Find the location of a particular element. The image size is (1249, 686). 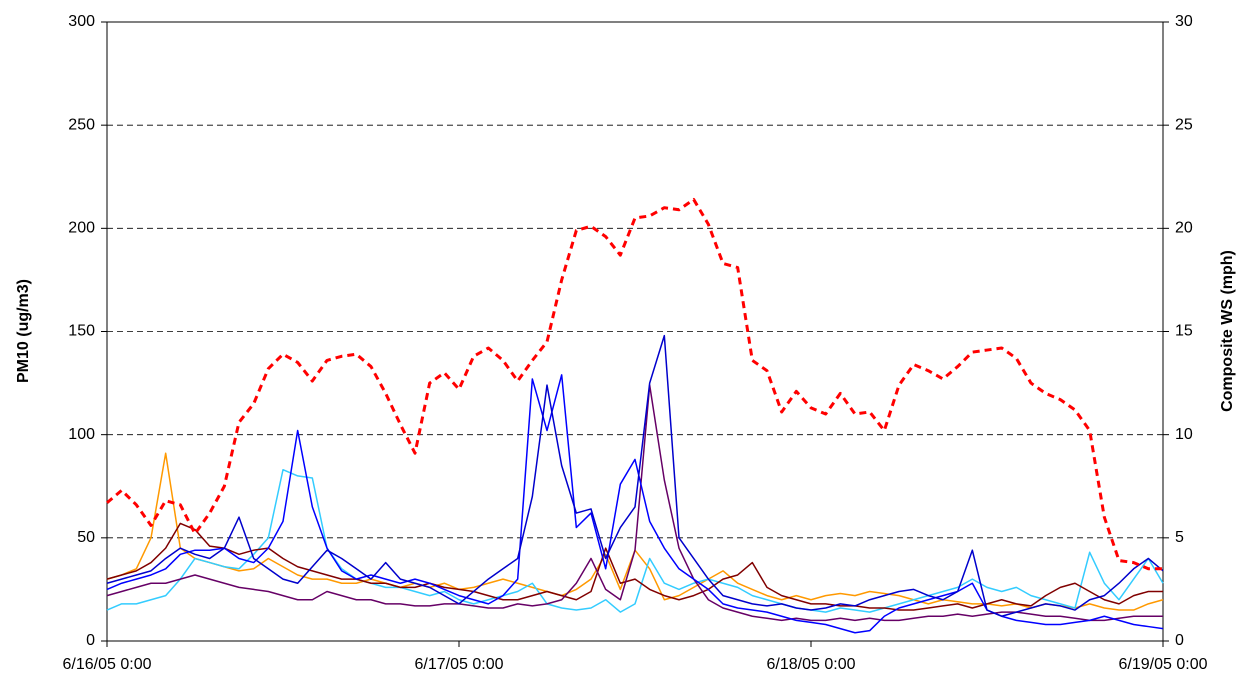

y-tick-label: 50 is located at coordinates (86, 537).